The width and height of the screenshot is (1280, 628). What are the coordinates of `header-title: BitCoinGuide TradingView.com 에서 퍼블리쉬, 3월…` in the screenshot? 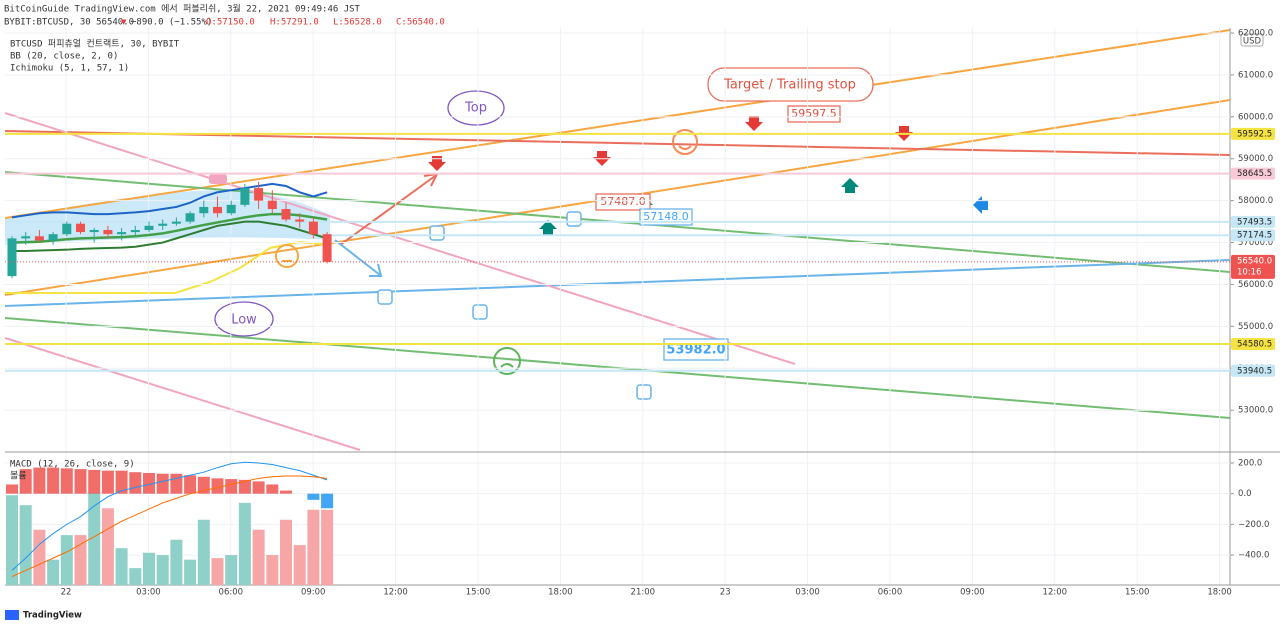 It's located at (182, 9).